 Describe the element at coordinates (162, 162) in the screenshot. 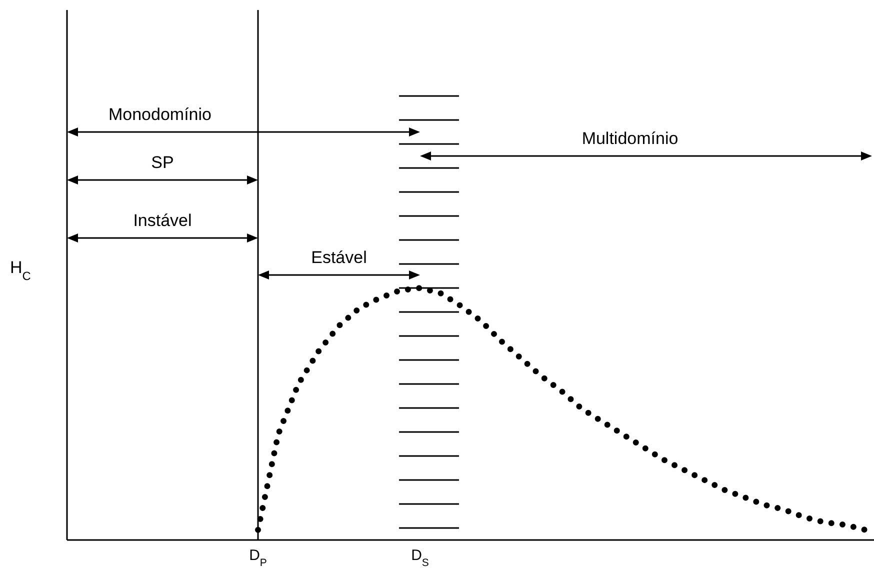

I see `text: SP` at that location.